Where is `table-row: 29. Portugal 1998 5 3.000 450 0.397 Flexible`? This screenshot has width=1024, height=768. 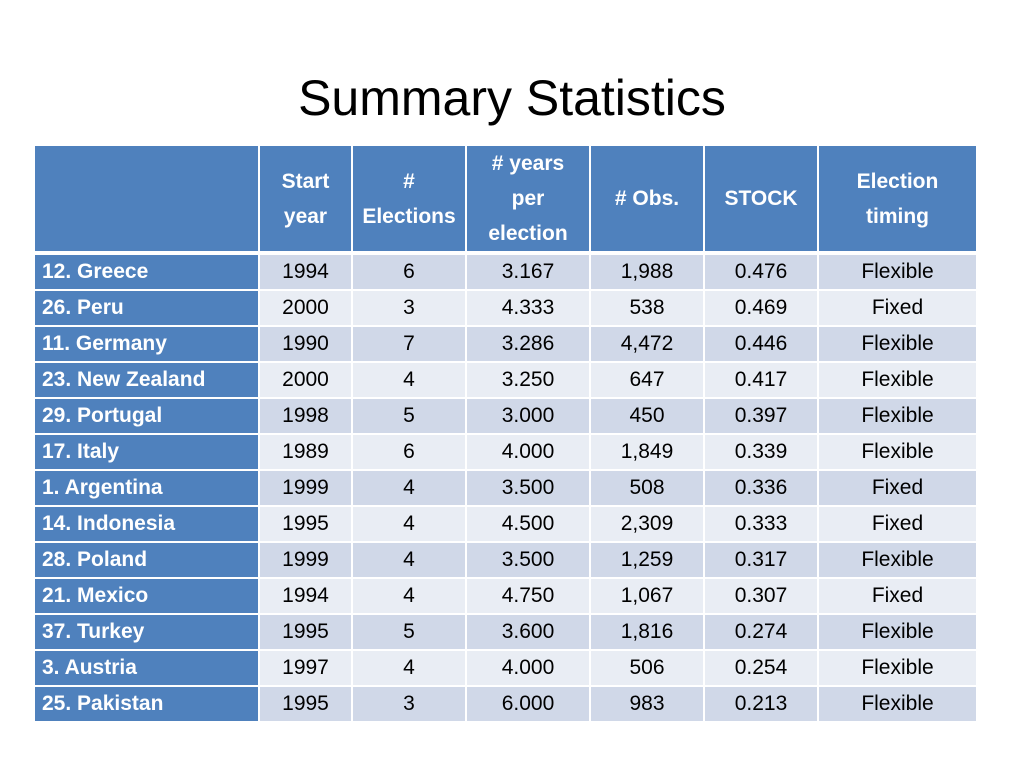 table-row: 29. Portugal 1998 5 3.000 450 0.397 Flexible is located at coordinates (505, 416).